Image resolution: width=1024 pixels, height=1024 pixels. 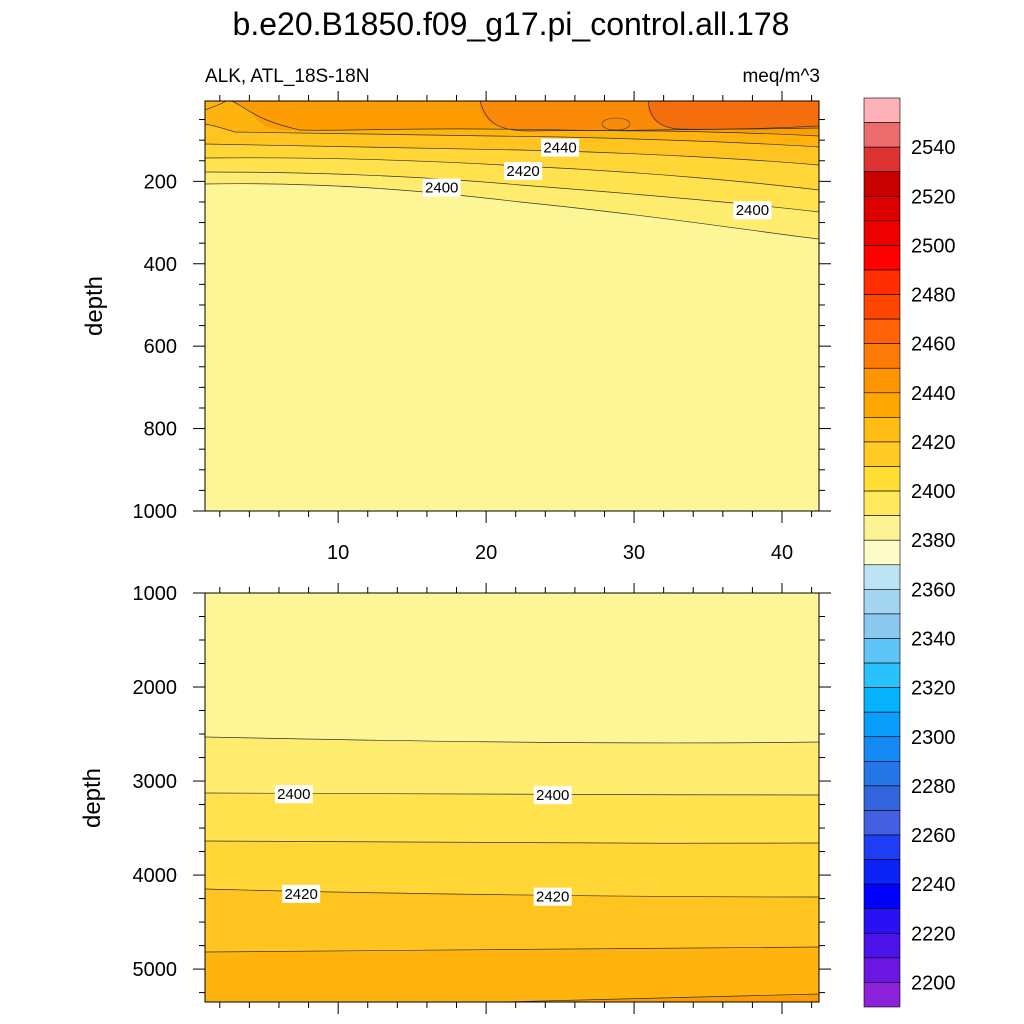 What do you see at coordinates (933, 345) in the screenshot?
I see `colorbar-label: 2460` at bounding box center [933, 345].